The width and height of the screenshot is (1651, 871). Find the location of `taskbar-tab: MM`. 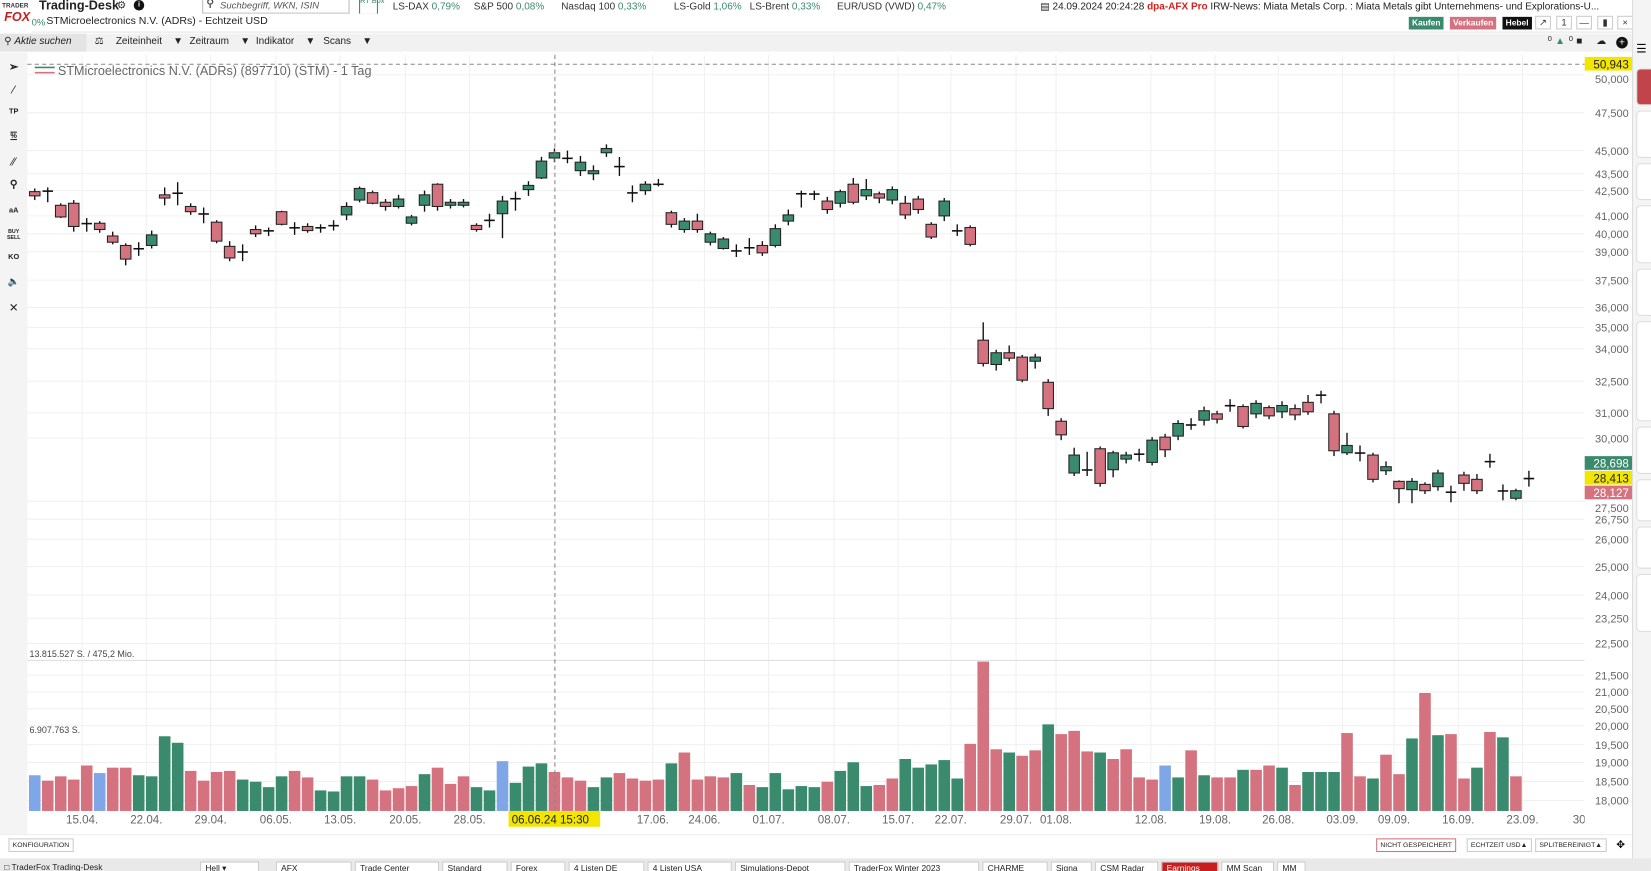

taskbar-tab: MM is located at coordinates (1291, 866).